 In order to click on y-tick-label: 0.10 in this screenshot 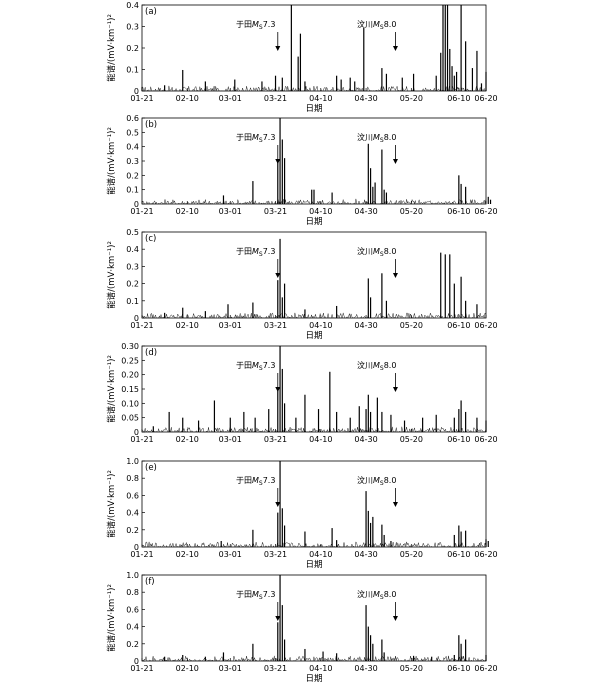, I will do `click(130, 403)`.